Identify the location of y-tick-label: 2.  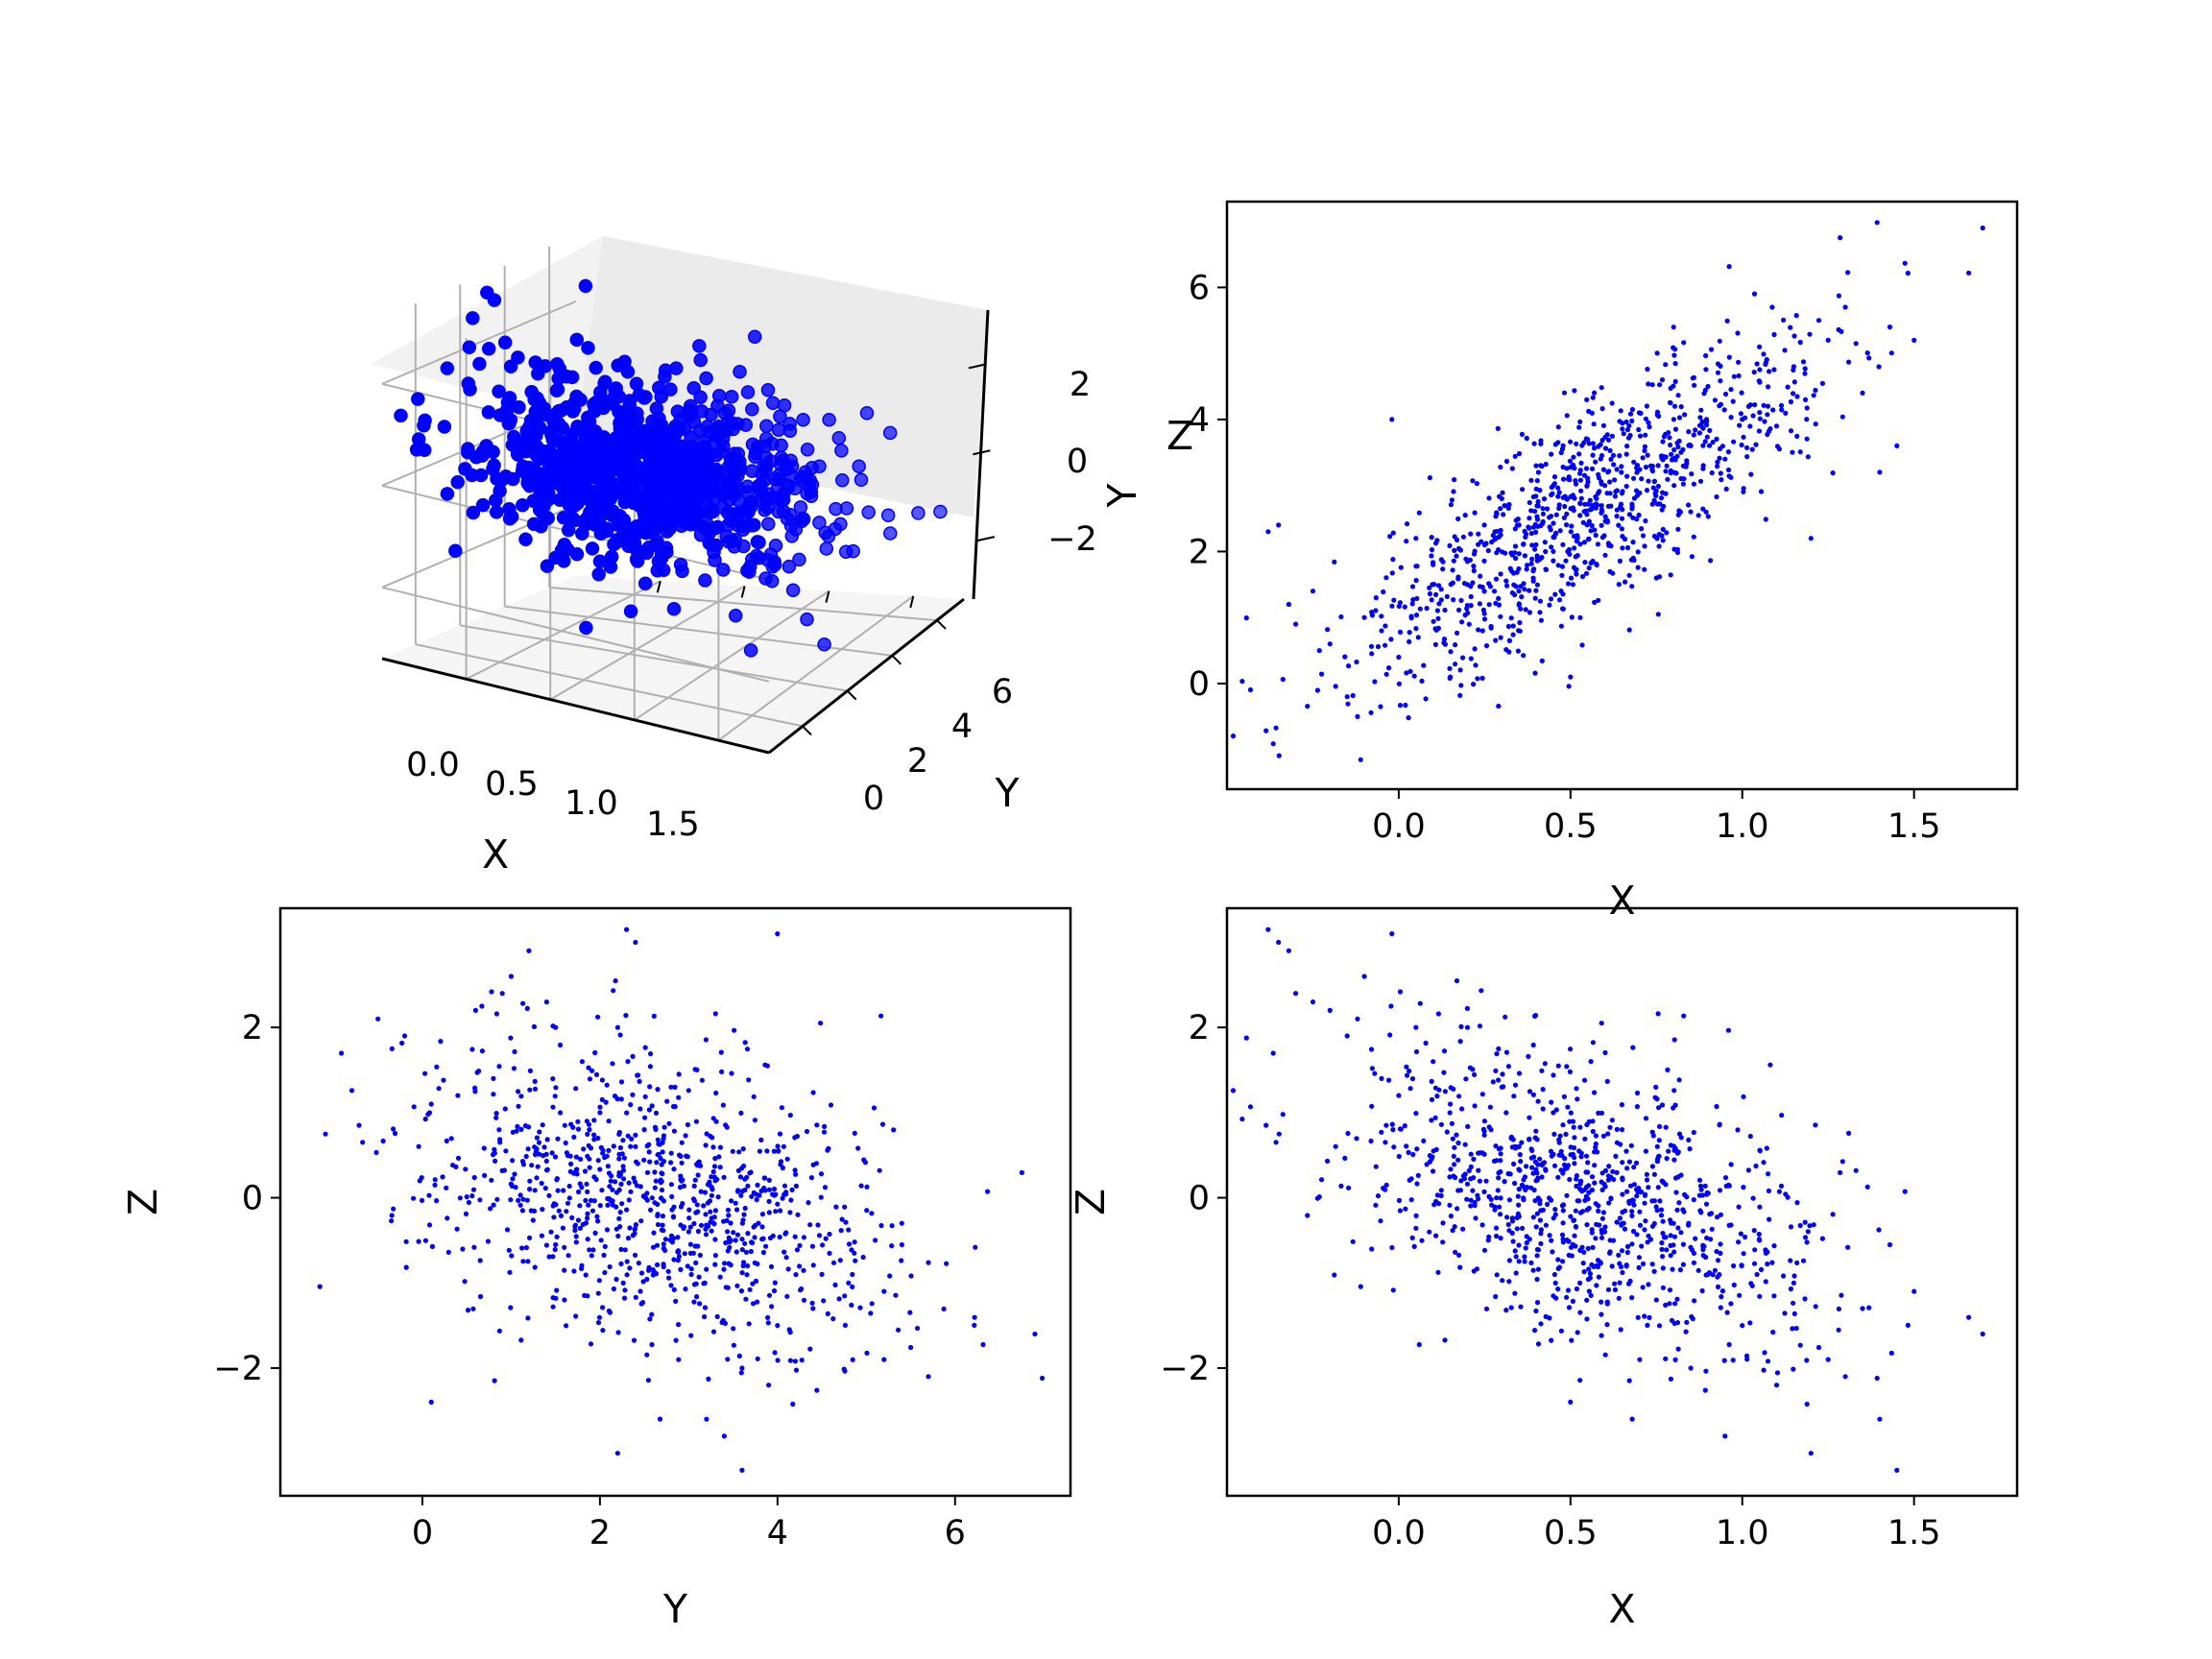
(252, 1028).